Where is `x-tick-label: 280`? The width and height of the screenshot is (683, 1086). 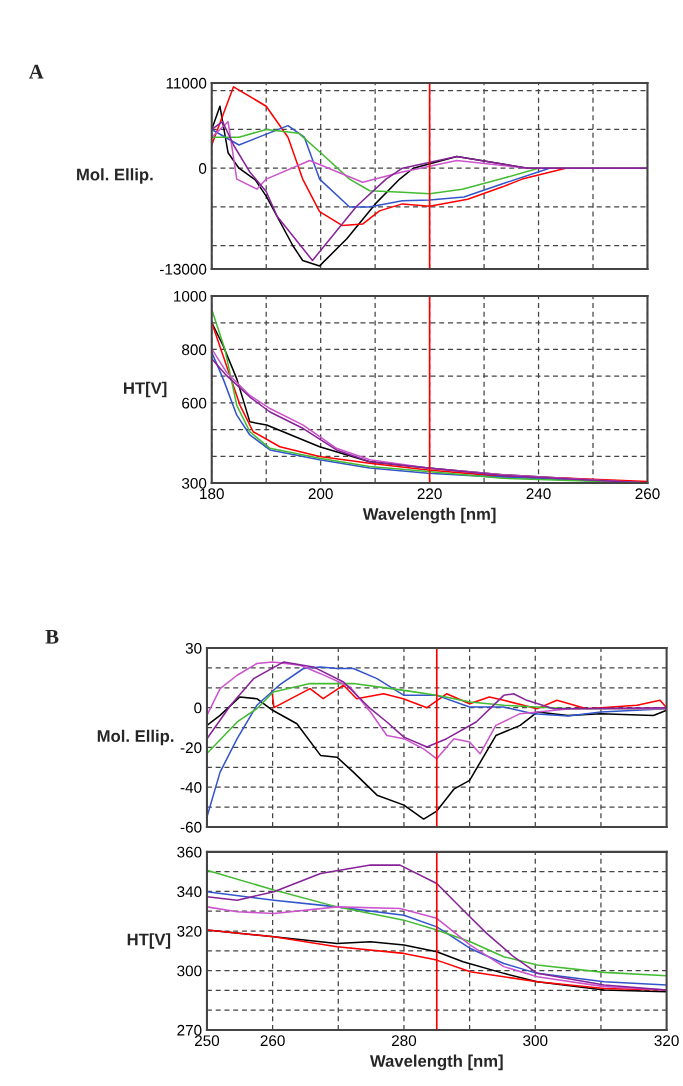 x-tick-label: 280 is located at coordinates (404, 1041).